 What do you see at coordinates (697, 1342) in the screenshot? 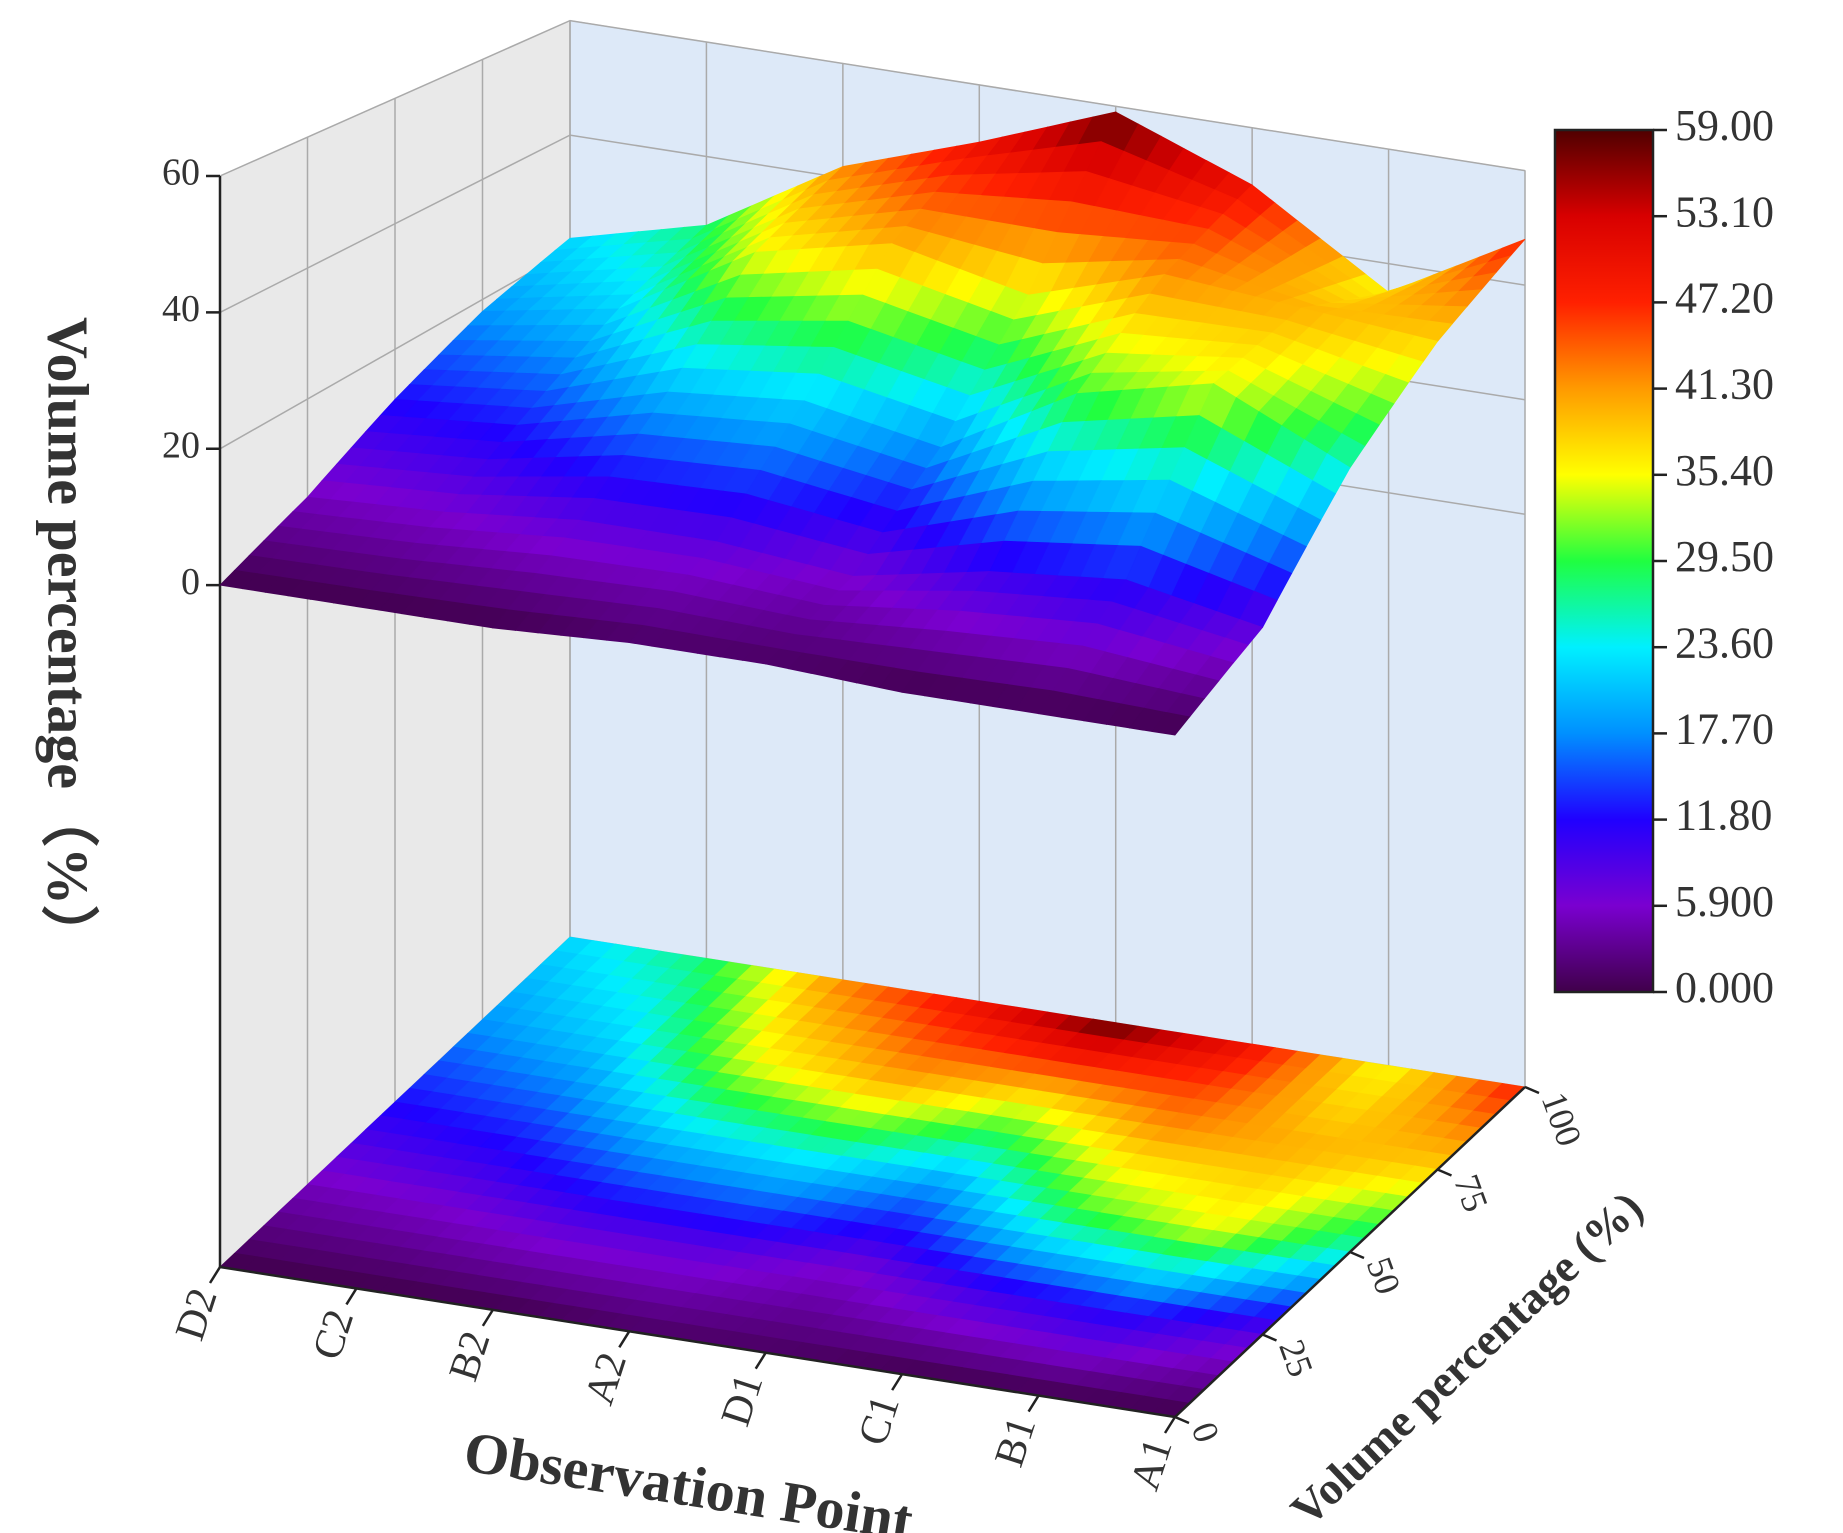
I see `x-axis` at bounding box center [697, 1342].